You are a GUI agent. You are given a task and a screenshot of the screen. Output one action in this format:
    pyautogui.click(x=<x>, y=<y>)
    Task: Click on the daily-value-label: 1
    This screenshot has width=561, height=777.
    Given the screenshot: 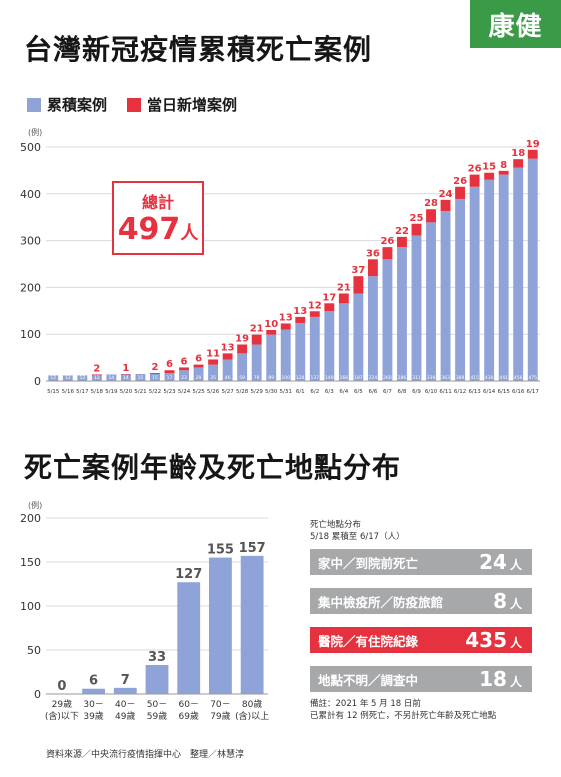 What is the action you would take?
    pyautogui.click(x=125, y=368)
    